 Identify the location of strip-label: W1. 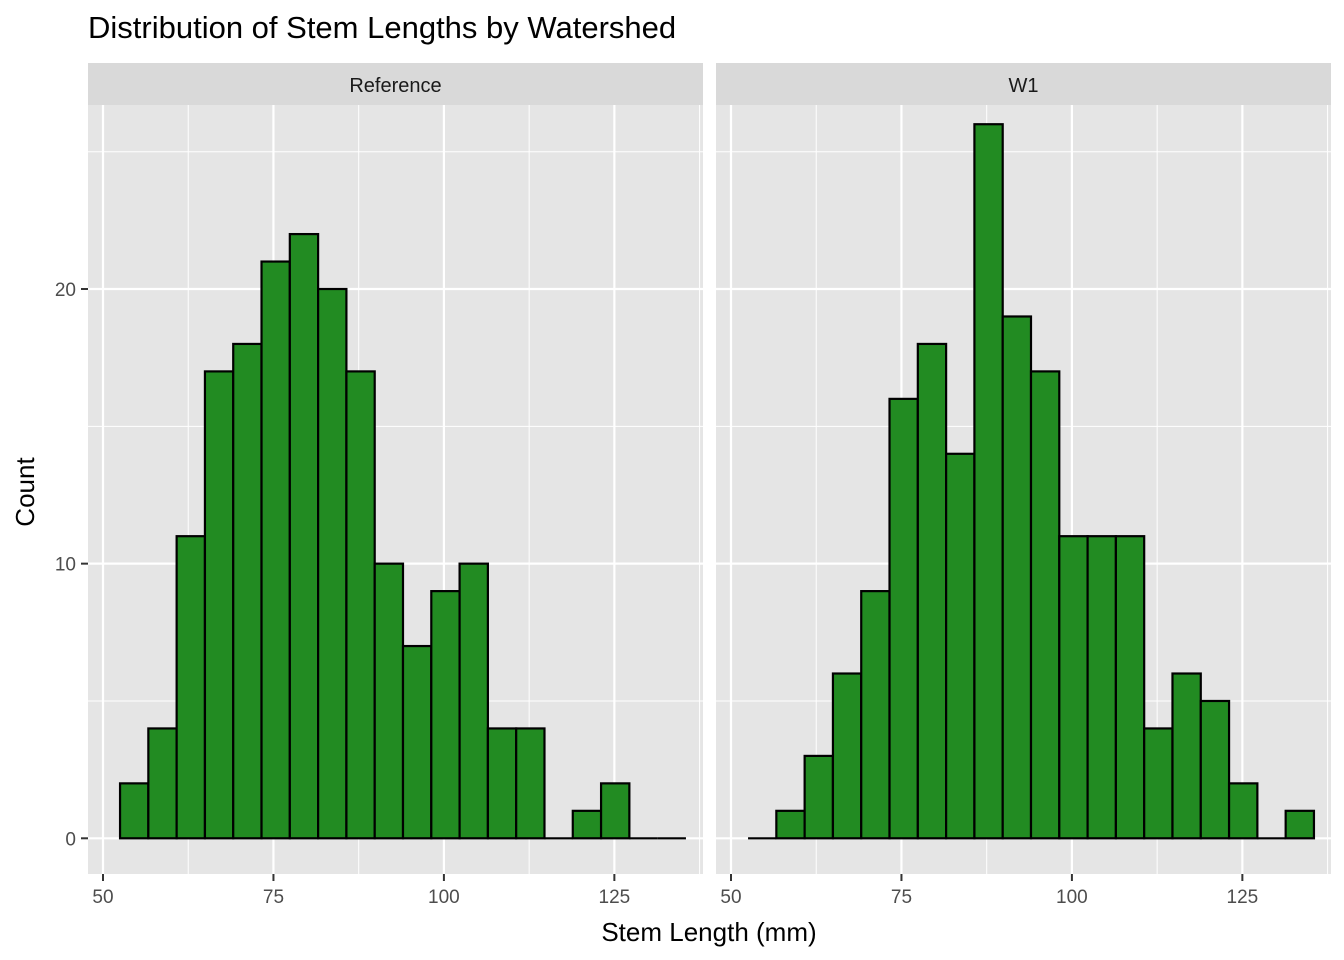
(1024, 86).